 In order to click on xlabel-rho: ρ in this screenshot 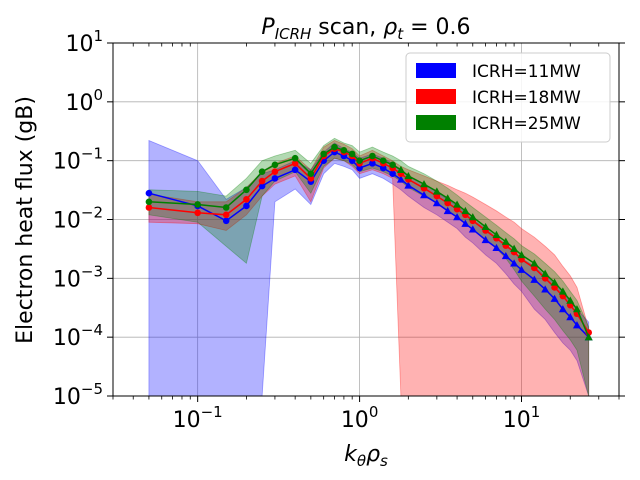, I will do `click(373, 454)`.